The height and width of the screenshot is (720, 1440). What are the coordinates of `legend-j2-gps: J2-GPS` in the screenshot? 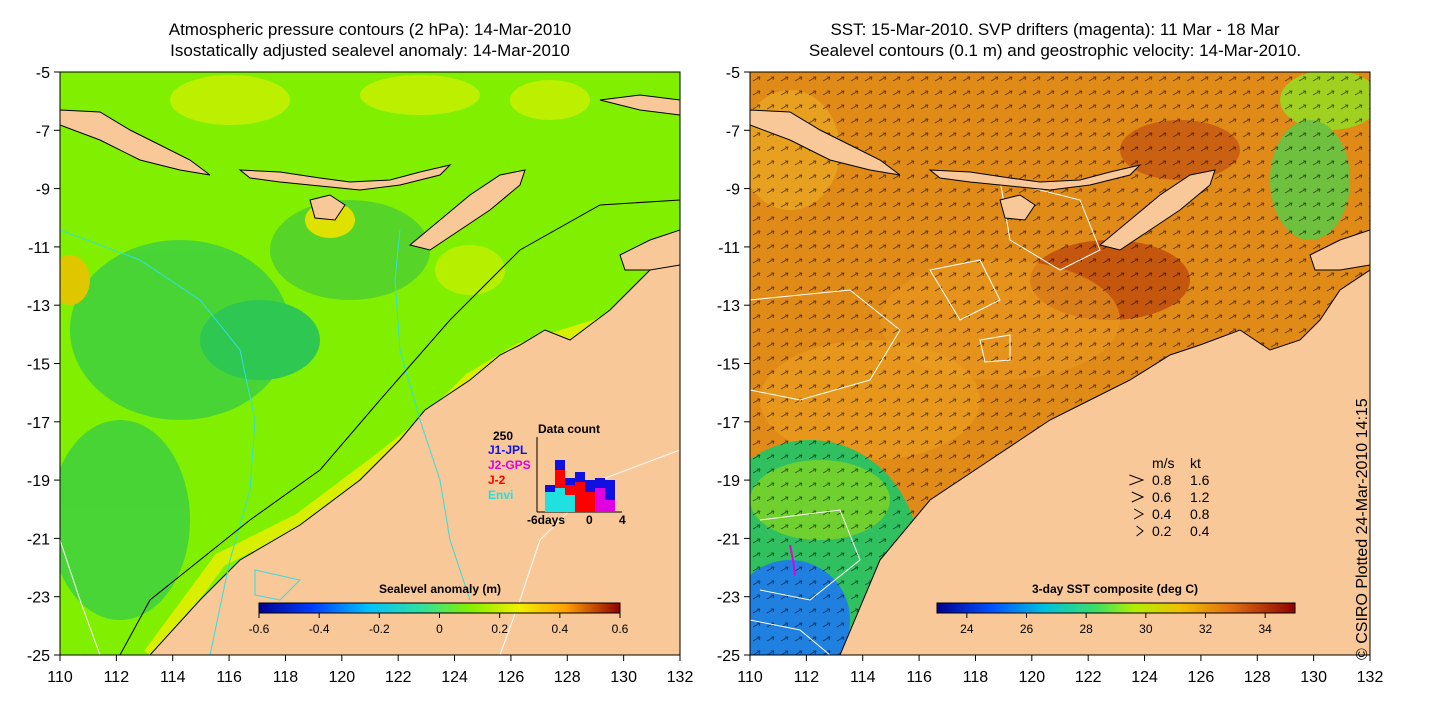 It's located at (509, 465).